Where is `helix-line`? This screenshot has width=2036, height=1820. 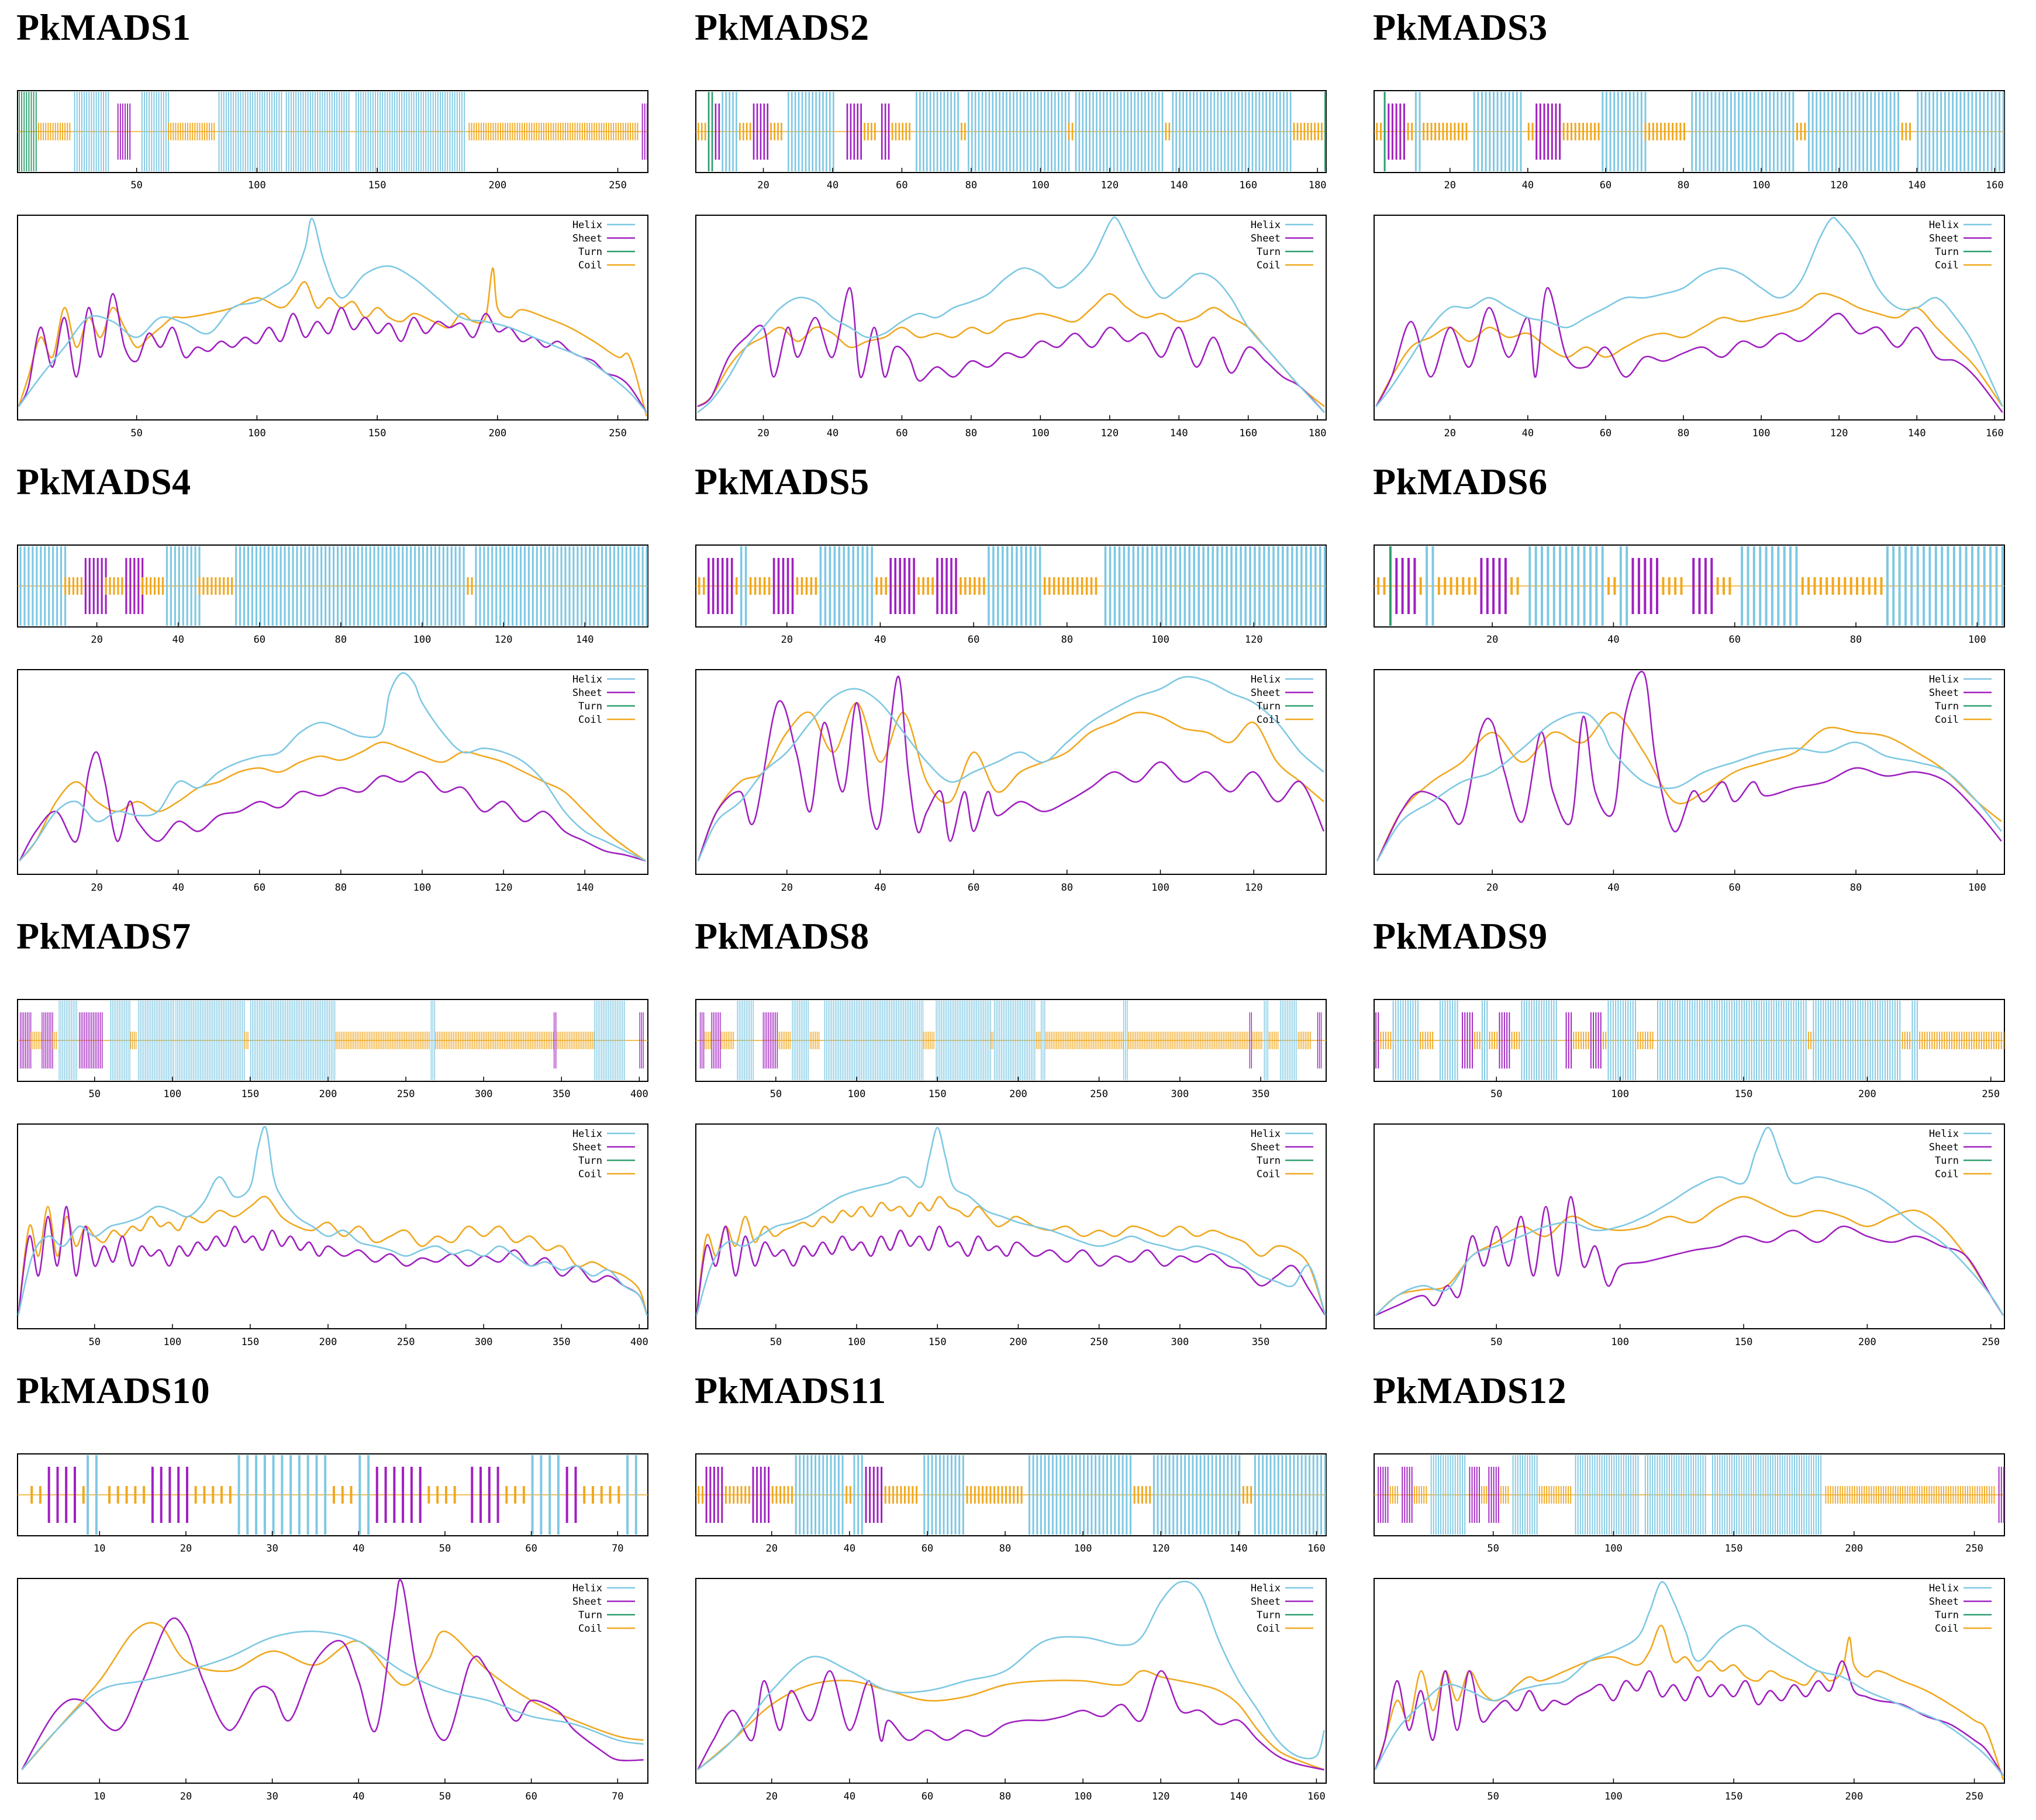
helix-line is located at coordinates (1011, 1675).